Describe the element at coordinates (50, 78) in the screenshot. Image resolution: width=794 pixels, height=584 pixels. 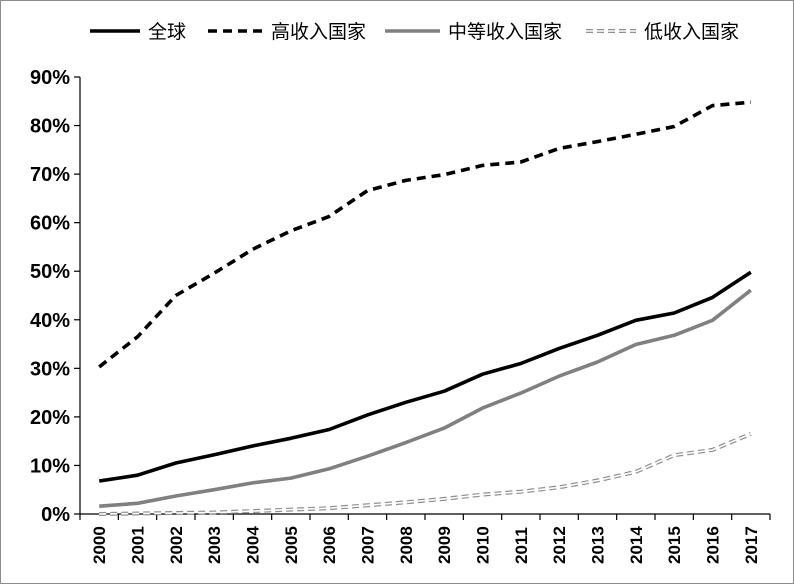
I see `y-tick-label: 90%` at that location.